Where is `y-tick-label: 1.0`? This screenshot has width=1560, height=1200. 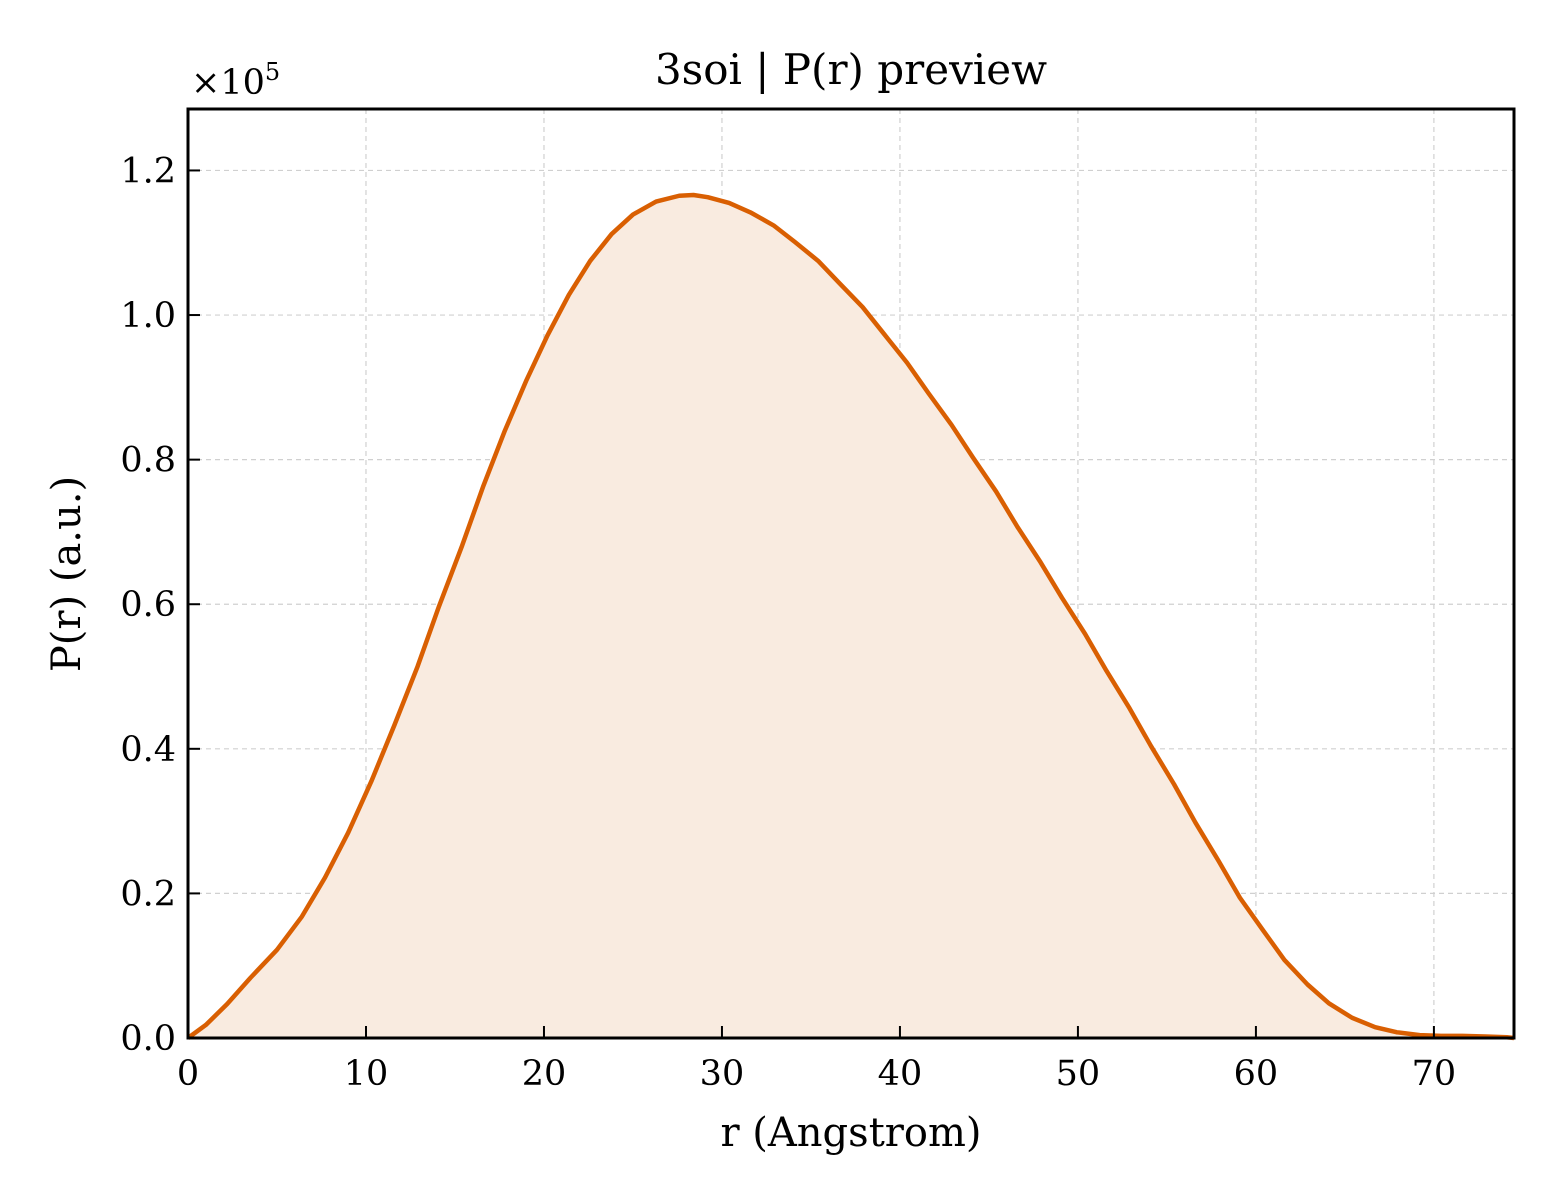 y-tick-label: 1.0 is located at coordinates (148, 316).